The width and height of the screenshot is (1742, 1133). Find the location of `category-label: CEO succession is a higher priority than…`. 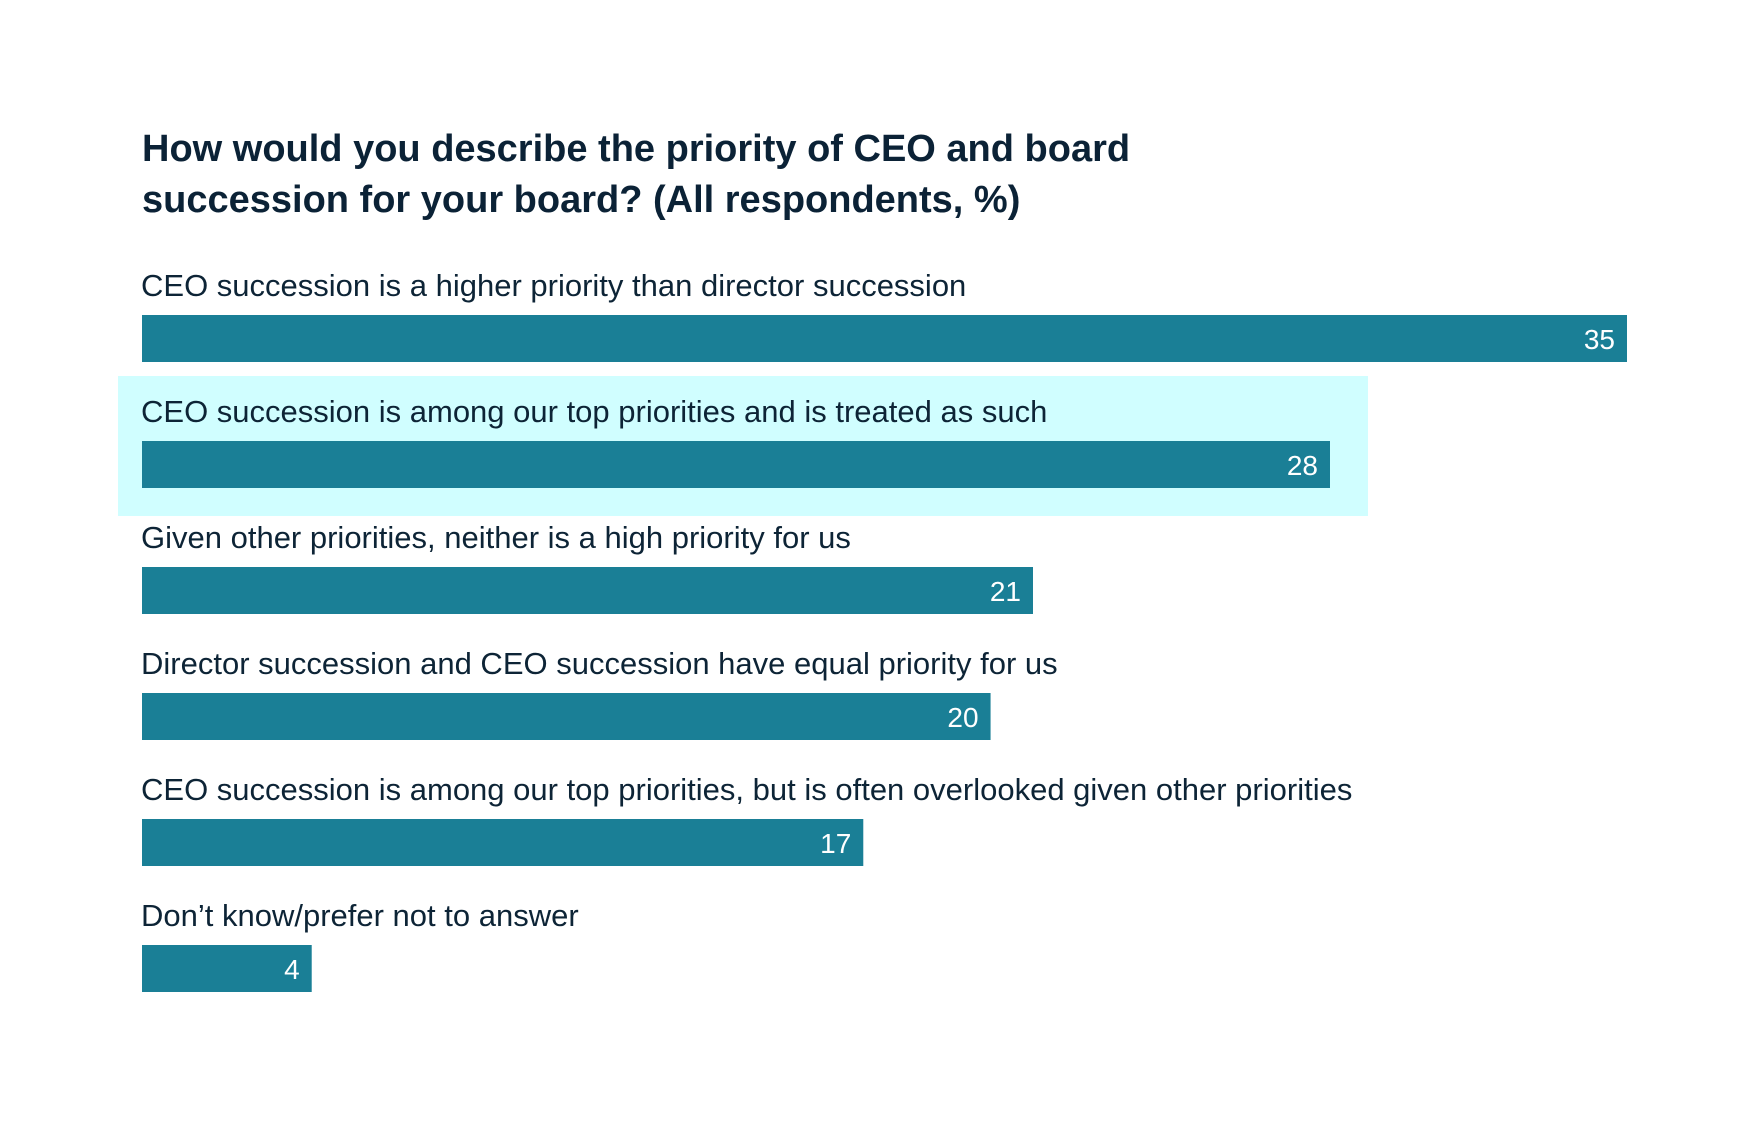

category-label: CEO succession is a higher priority than… is located at coordinates (553, 285).